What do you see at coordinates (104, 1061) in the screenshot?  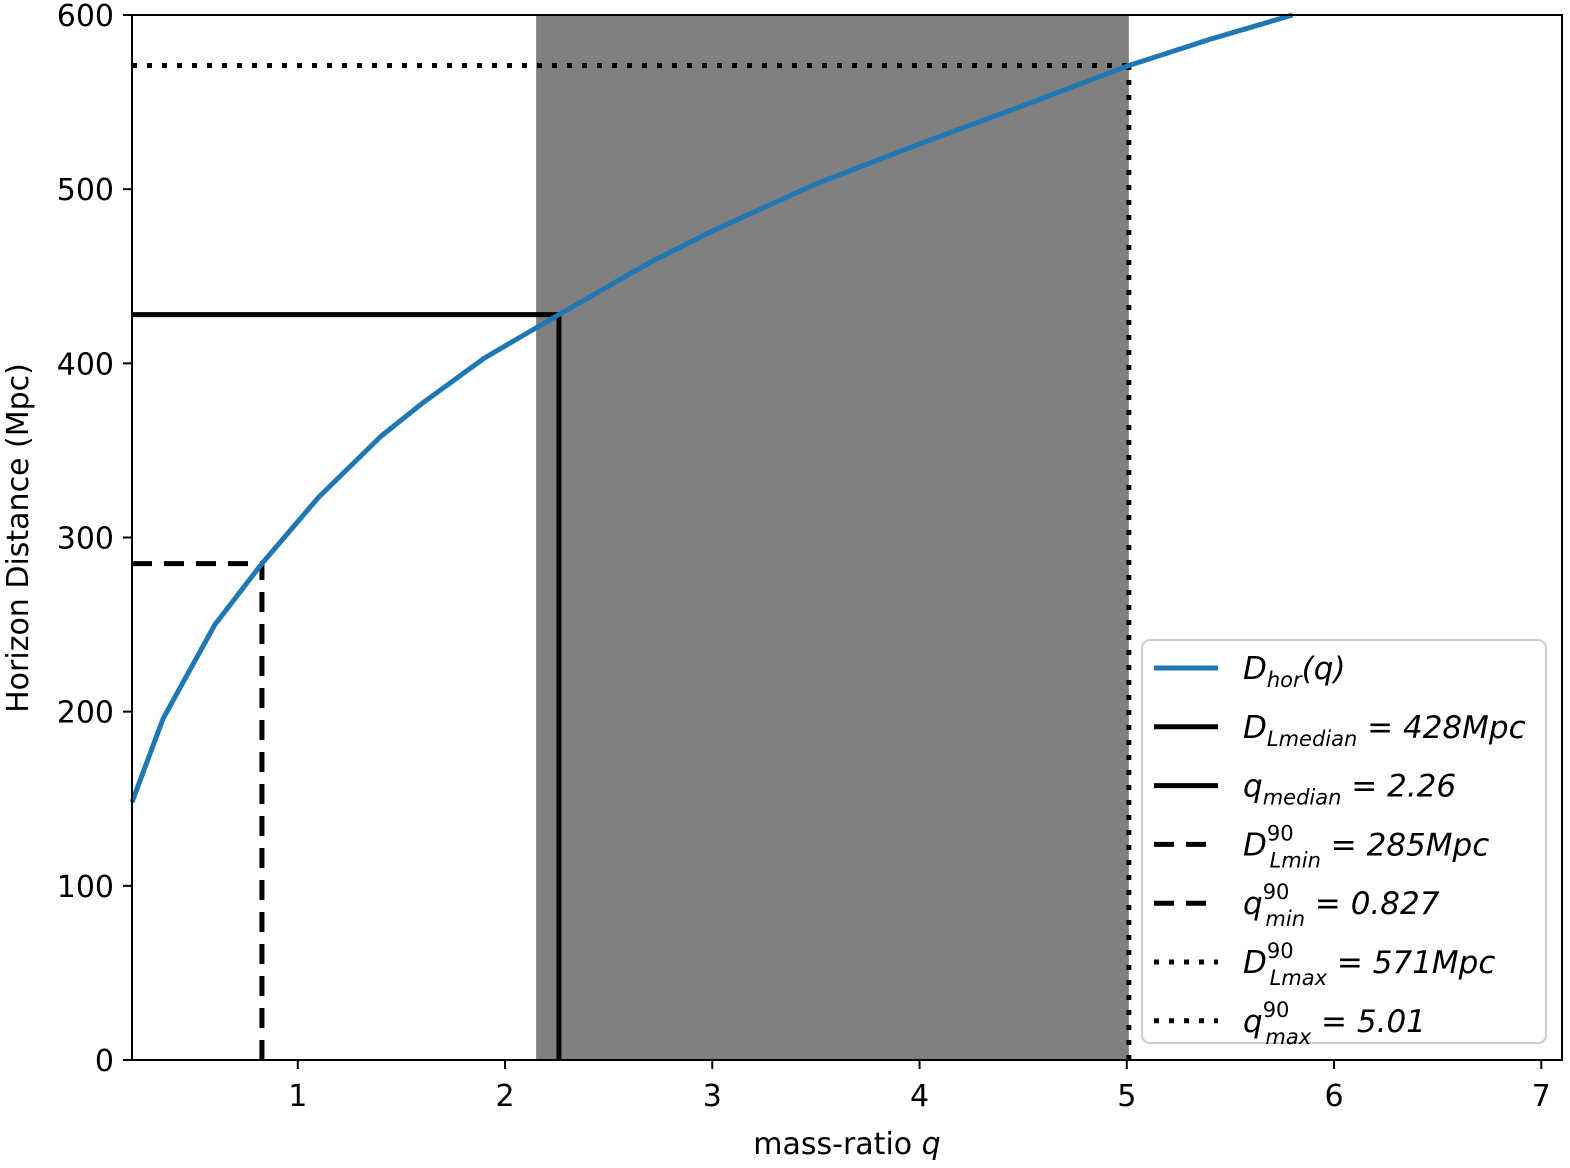 I see `y-tick-label: 0` at bounding box center [104, 1061].